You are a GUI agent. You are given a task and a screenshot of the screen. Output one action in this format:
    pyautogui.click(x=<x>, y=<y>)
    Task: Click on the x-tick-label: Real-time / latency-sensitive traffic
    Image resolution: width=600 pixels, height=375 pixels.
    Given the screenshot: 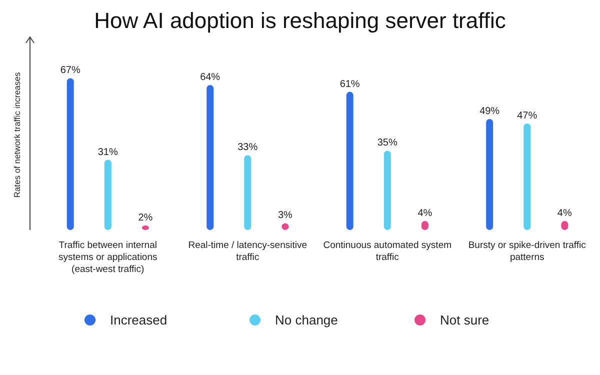 What is the action you would take?
    pyautogui.click(x=248, y=251)
    